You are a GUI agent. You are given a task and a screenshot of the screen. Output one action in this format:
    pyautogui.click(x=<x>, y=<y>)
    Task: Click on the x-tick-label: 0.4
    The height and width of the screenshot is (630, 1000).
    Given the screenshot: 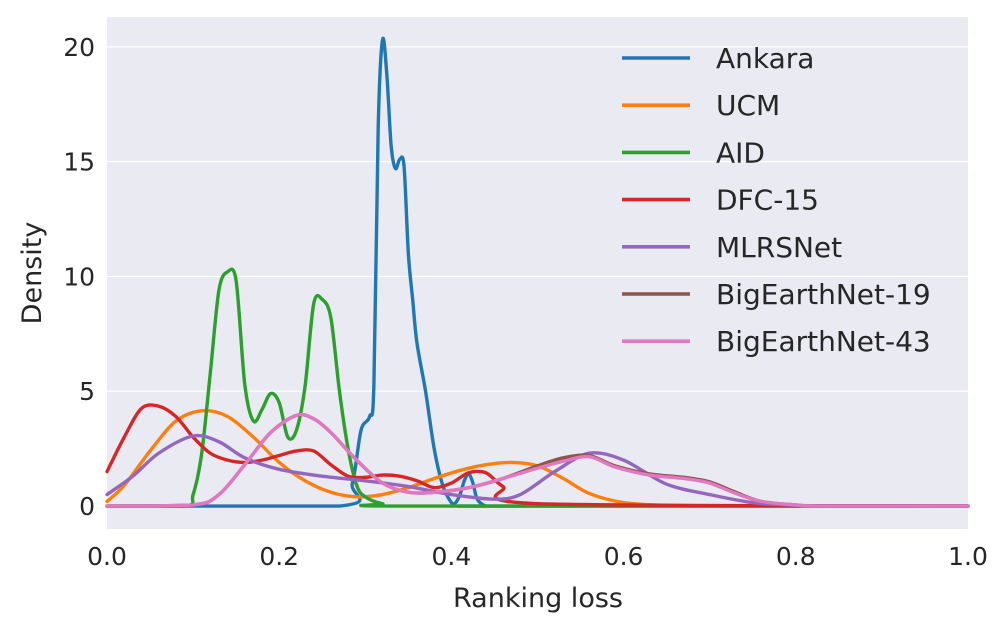 What is the action you would take?
    pyautogui.click(x=452, y=556)
    